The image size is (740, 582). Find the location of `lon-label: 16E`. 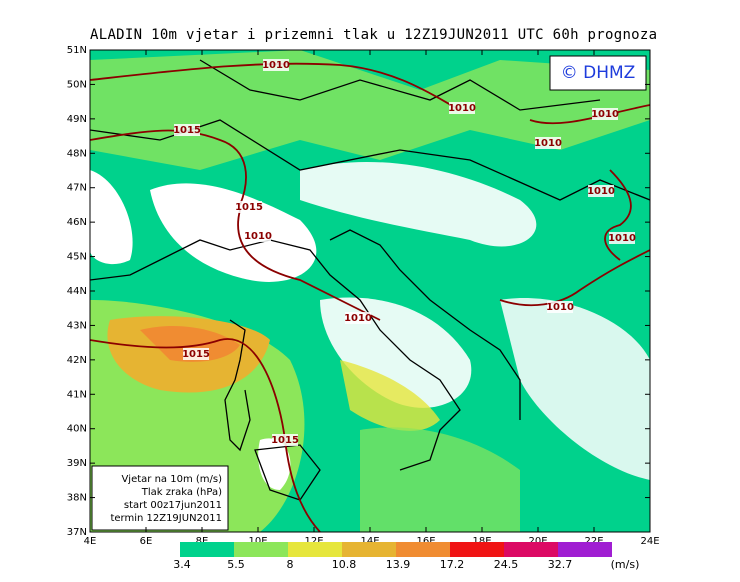

lon-label: 16E is located at coordinates (425, 541).